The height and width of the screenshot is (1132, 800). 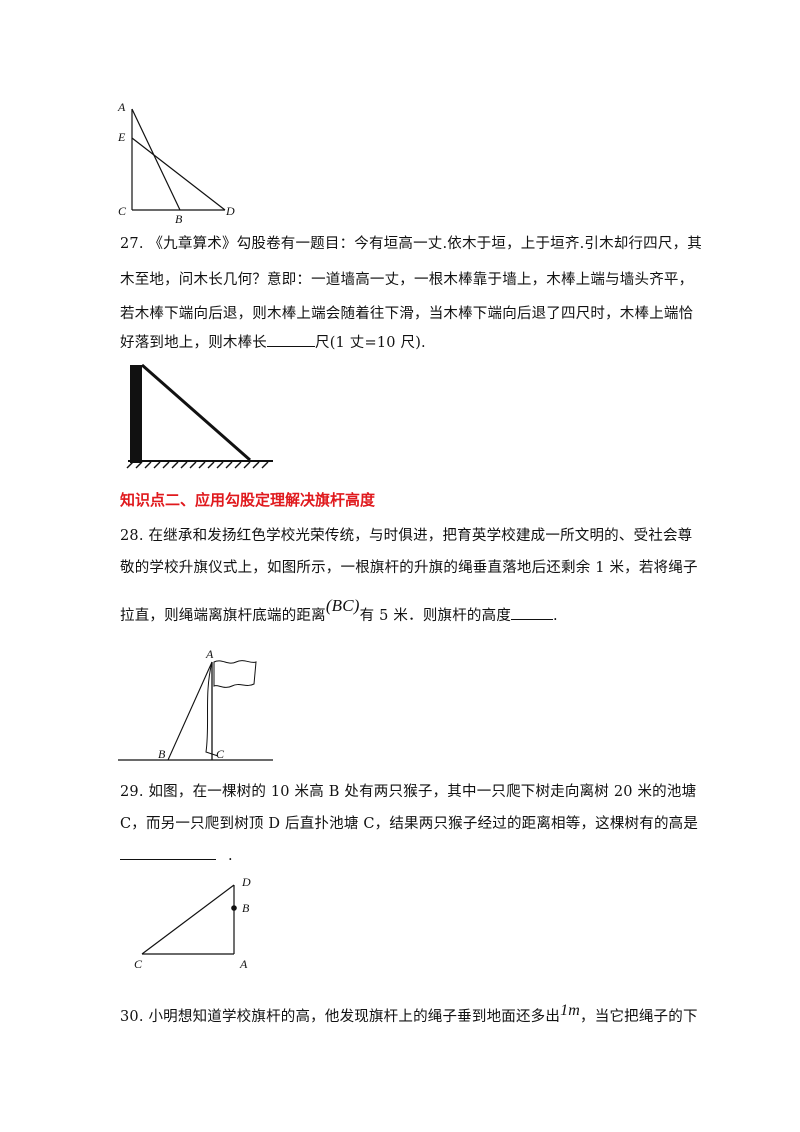 What do you see at coordinates (168, 852) in the screenshot?
I see `q29-answer-blank` at bounding box center [168, 852].